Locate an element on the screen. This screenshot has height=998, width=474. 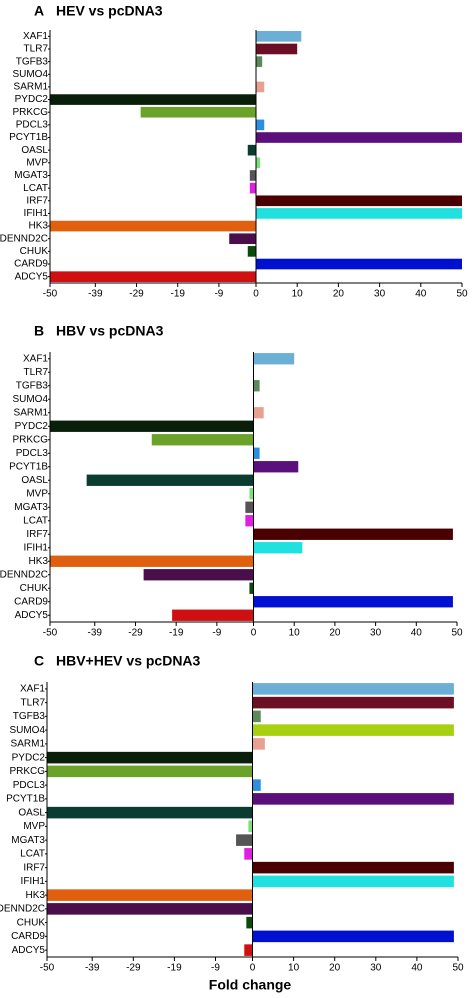
x-axis-label: Fold change is located at coordinates (250, 985).